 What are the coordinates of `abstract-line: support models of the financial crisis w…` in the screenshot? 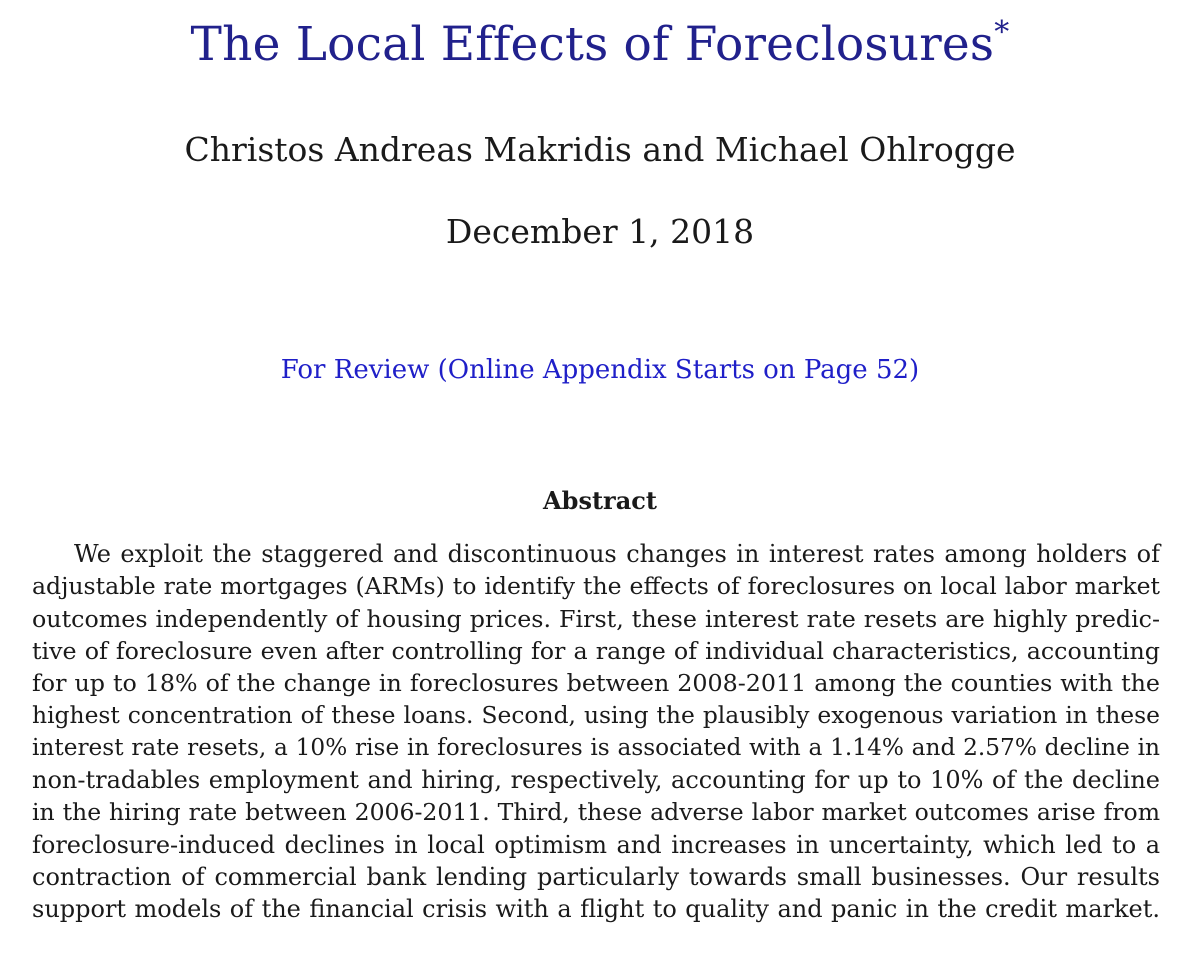 It's located at (596, 909).